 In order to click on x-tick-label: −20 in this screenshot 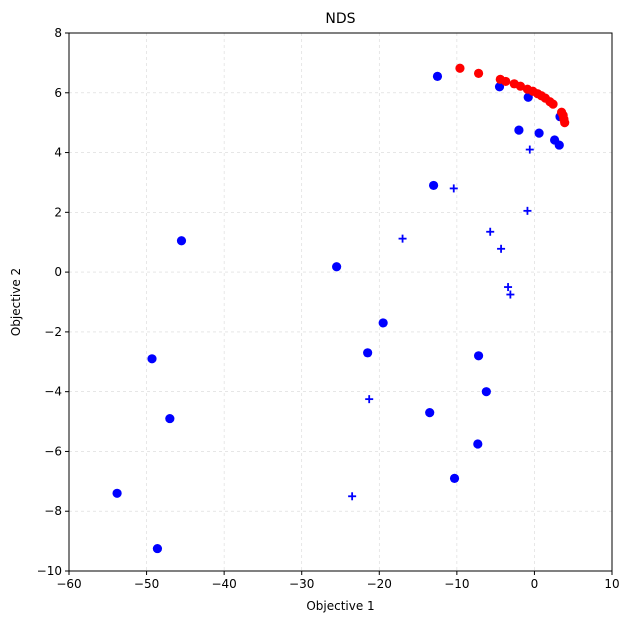, I will do `click(379, 584)`.